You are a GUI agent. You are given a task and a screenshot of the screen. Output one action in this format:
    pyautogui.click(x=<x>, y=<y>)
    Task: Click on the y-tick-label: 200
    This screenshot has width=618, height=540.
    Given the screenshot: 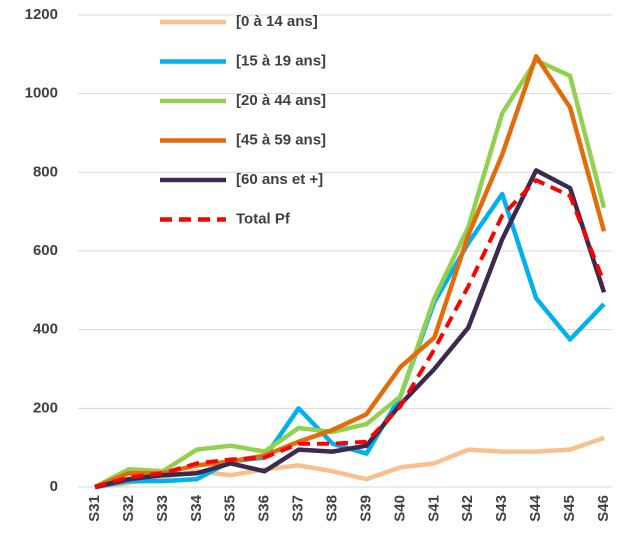 What is the action you would take?
    pyautogui.click(x=45, y=407)
    